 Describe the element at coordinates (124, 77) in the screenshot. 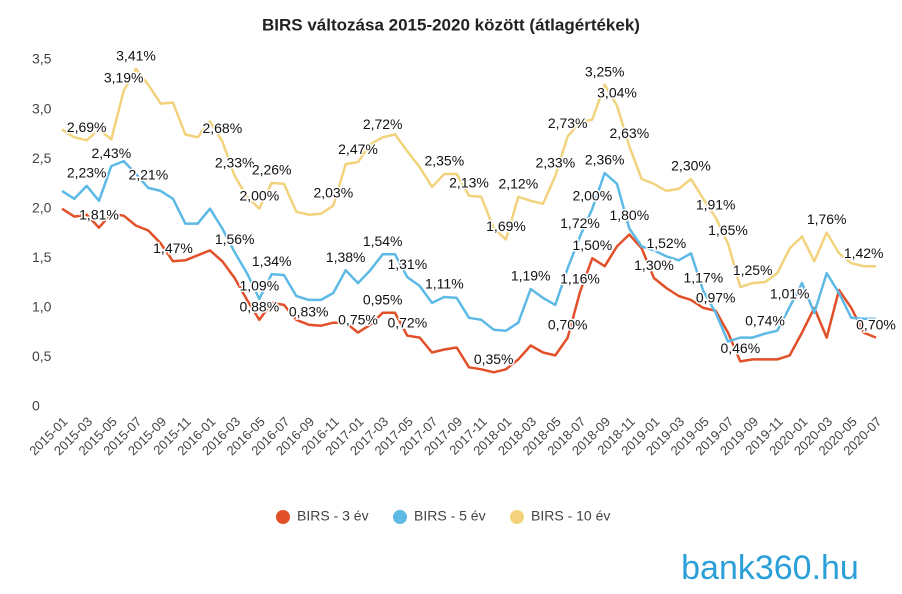

I see `data-label: 3,19%` at that location.